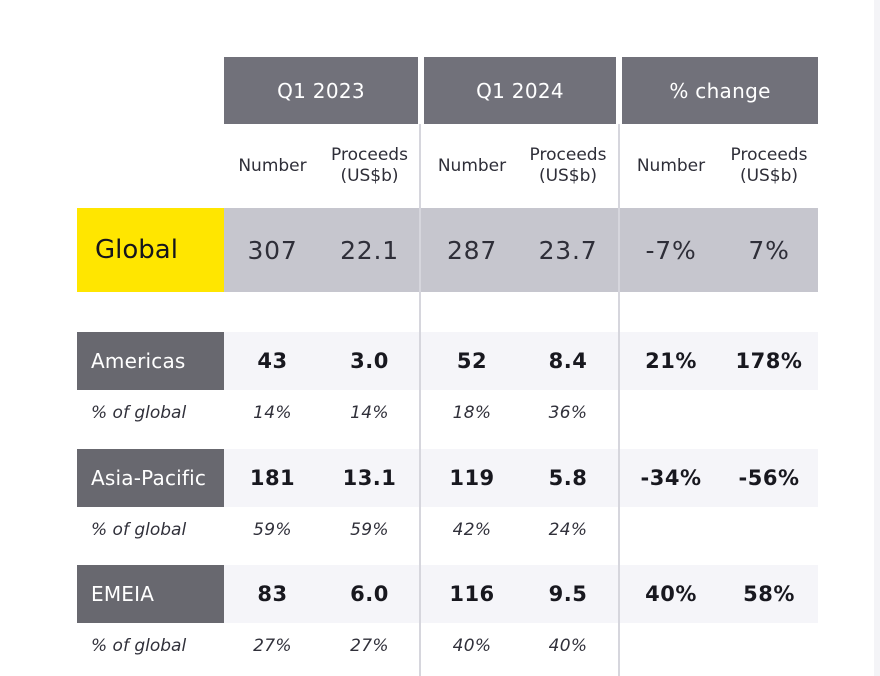  I want to click on row-emeia: EMEIA 83 6.0 116 9.5 40% 58%, so click(447, 594).